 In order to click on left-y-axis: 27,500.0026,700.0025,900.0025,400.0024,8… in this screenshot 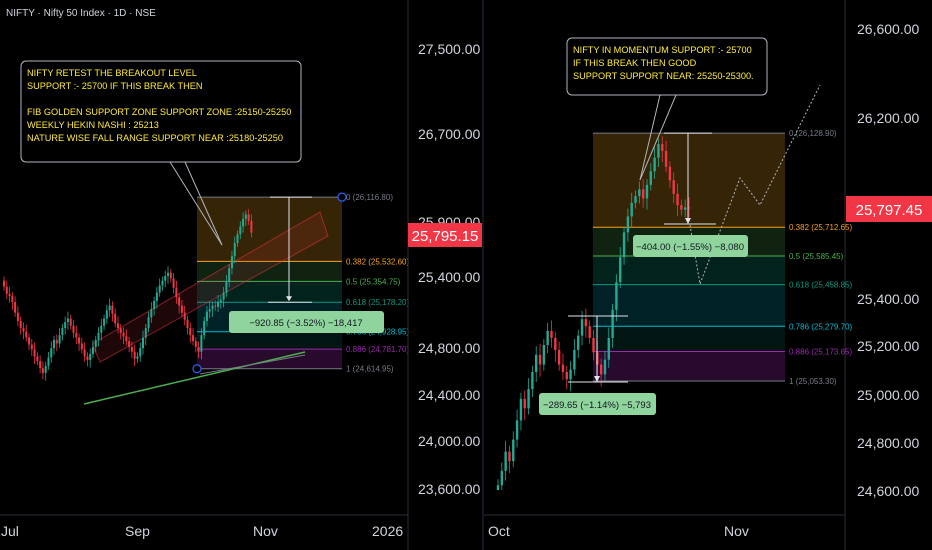, I will do `click(445, 269)`.